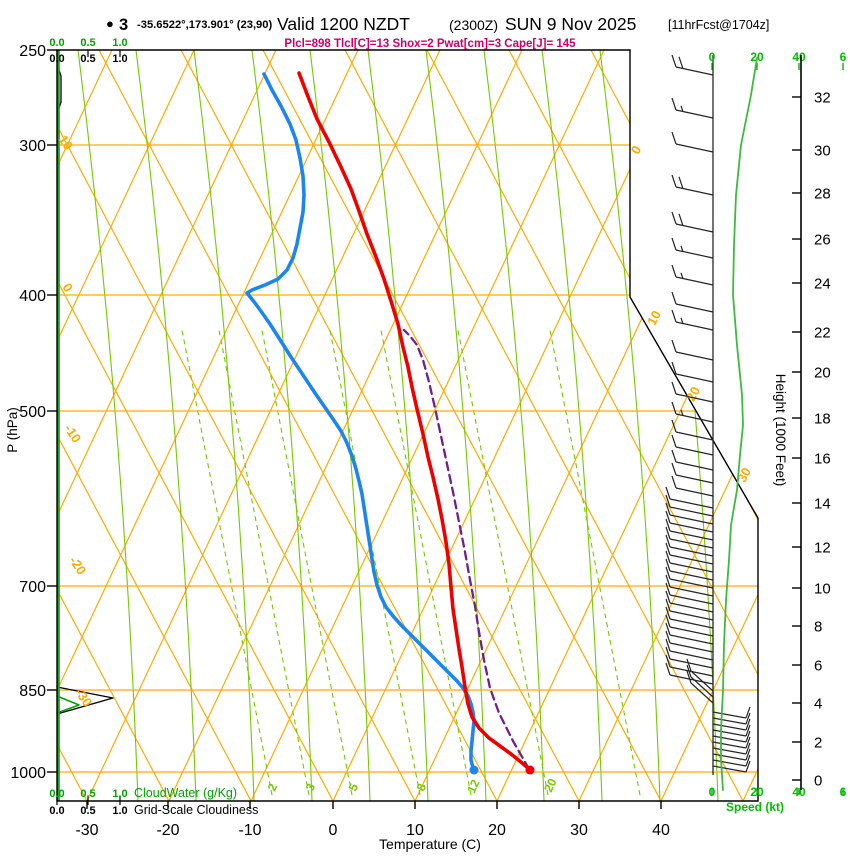  I want to click on height-tick-label: 12, so click(822, 548).